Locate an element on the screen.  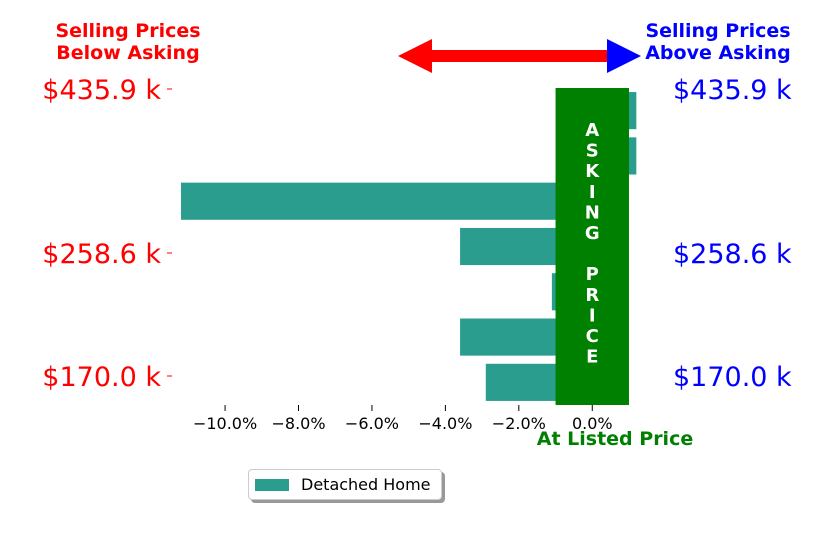
asking-letter-11: E is located at coordinates (592, 357).